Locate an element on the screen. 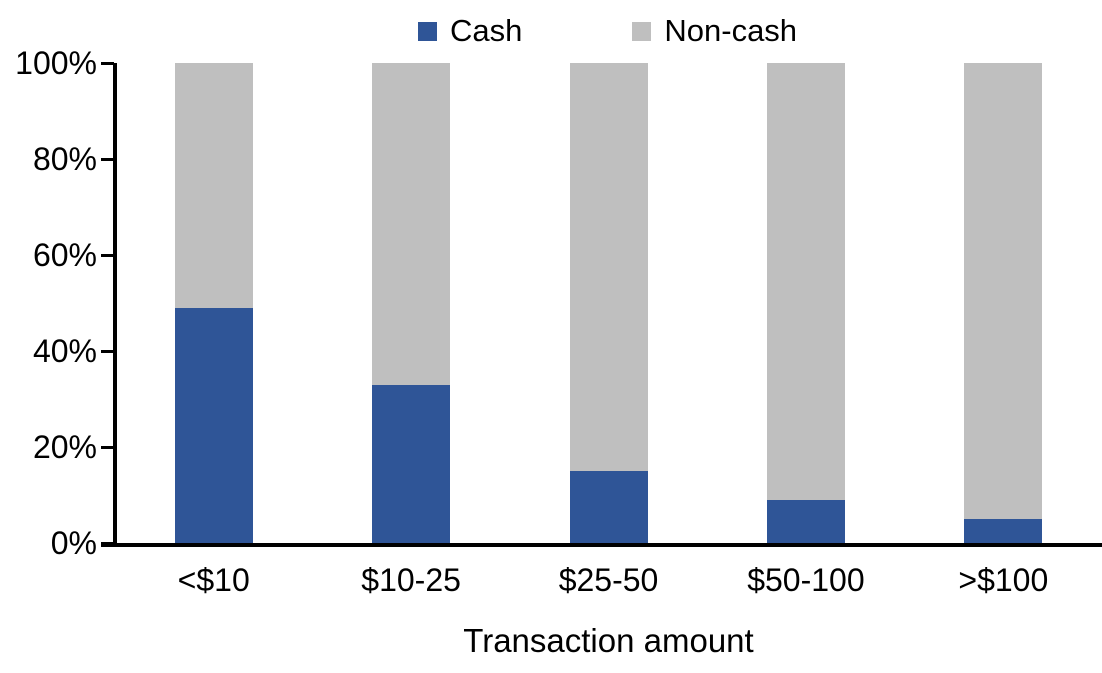 The width and height of the screenshot is (1102, 673). y-tick-label: 20% is located at coordinates (64, 447).